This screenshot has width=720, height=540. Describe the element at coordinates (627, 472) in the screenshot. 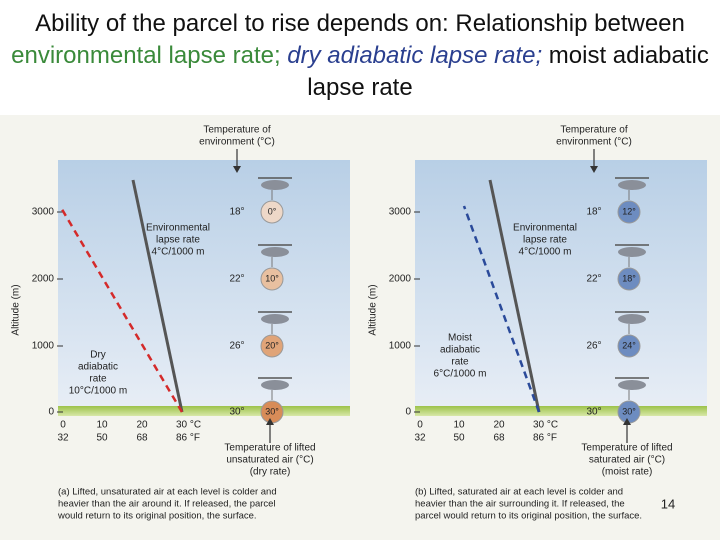

I see `bottom-label: (moist rate)` at that location.